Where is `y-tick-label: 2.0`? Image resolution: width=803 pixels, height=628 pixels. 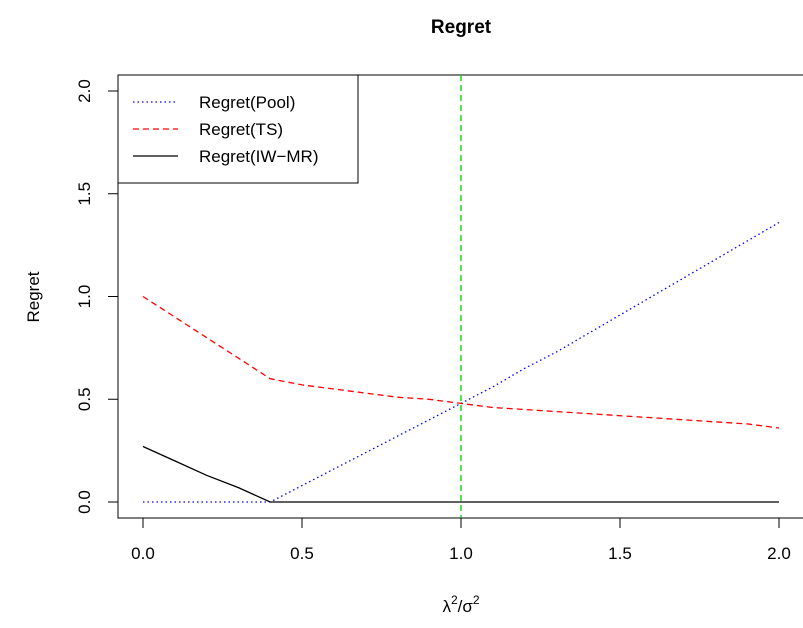 y-tick-label: 2.0 is located at coordinates (84, 91).